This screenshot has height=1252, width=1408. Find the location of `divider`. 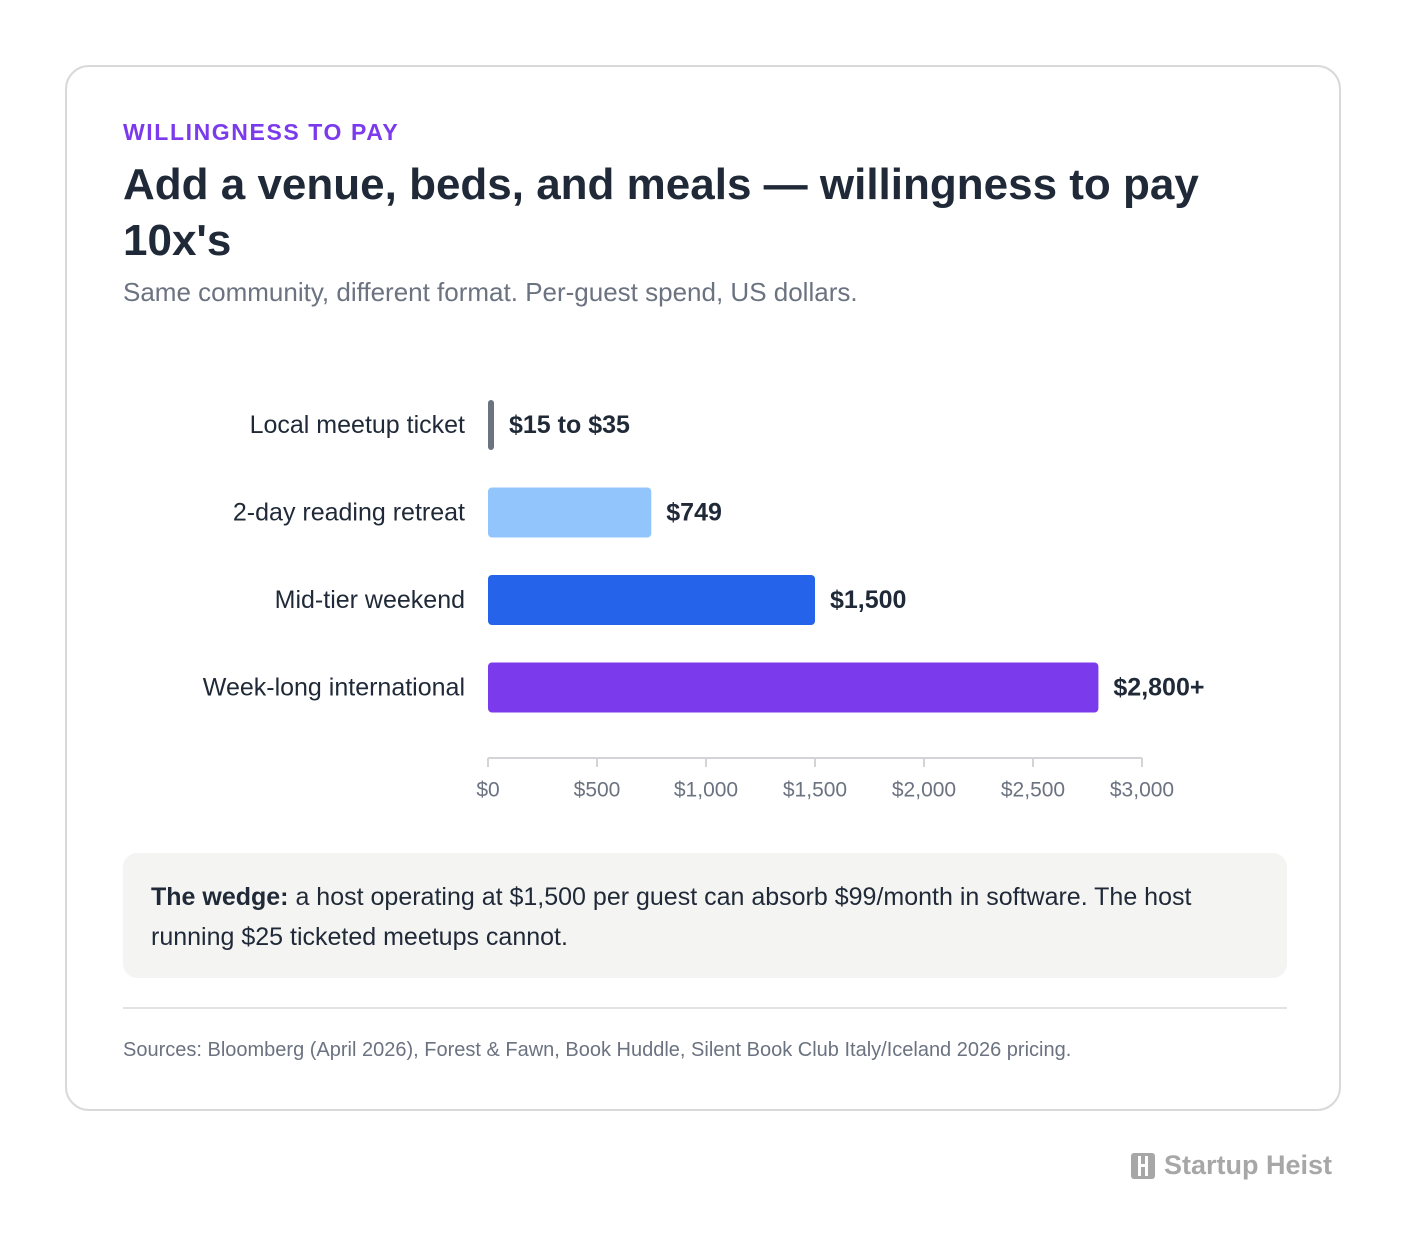

divider is located at coordinates (705, 1008).